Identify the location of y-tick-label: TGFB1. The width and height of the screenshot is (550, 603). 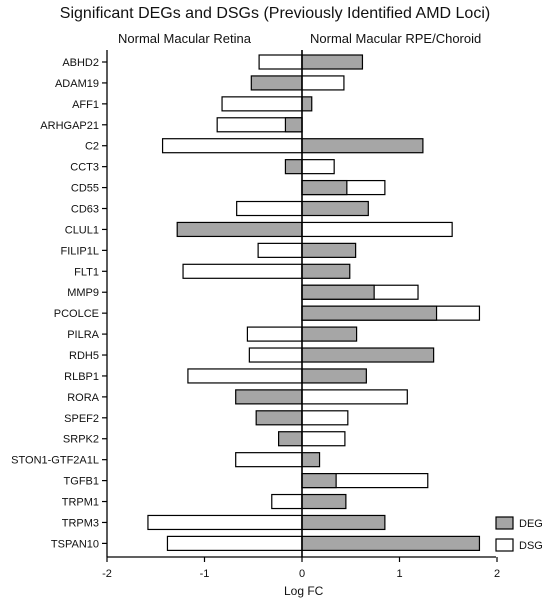
(81, 482).